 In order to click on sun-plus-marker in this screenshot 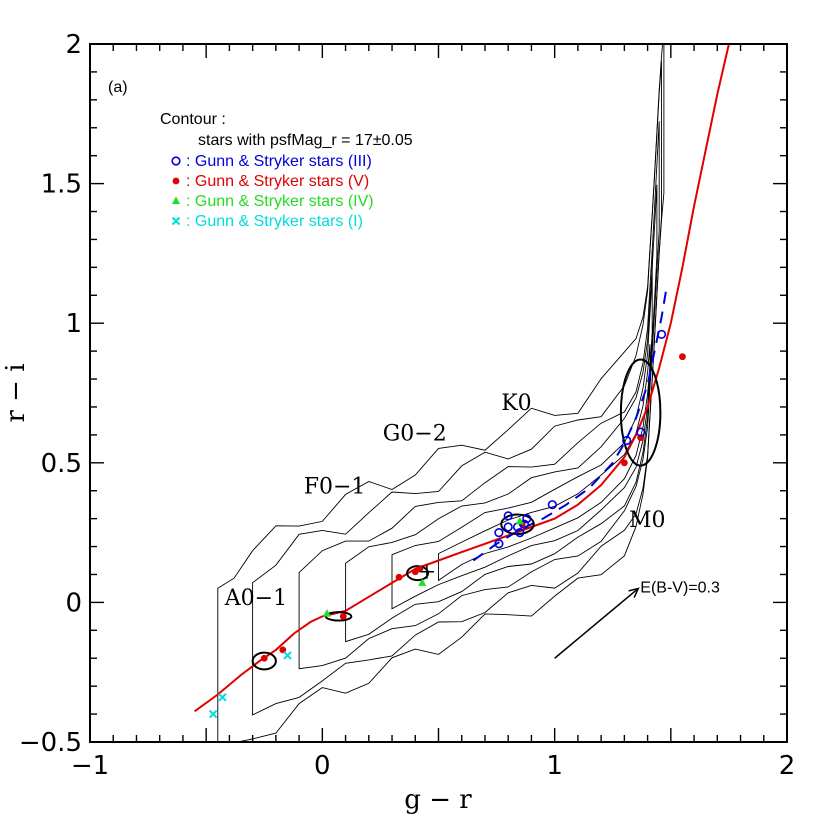, I will do `click(426, 571)`.